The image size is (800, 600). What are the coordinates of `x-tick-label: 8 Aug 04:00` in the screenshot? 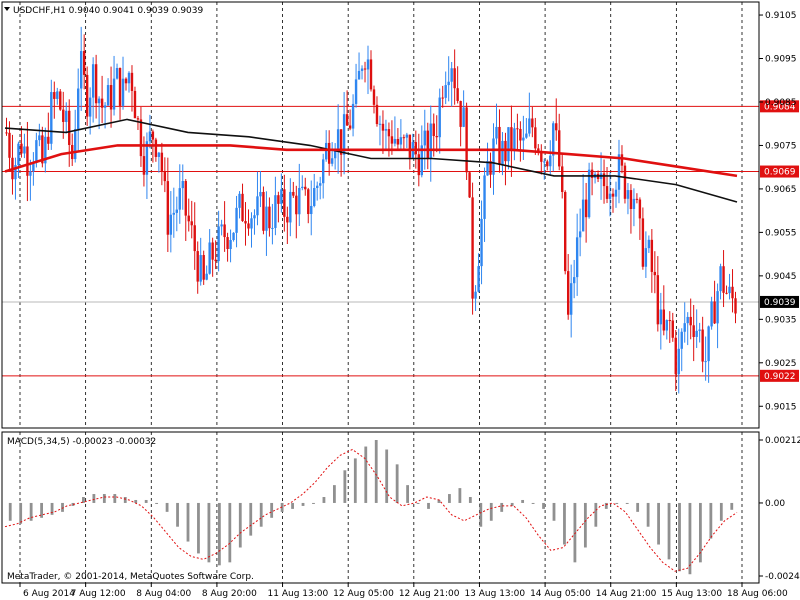 It's located at (163, 594).